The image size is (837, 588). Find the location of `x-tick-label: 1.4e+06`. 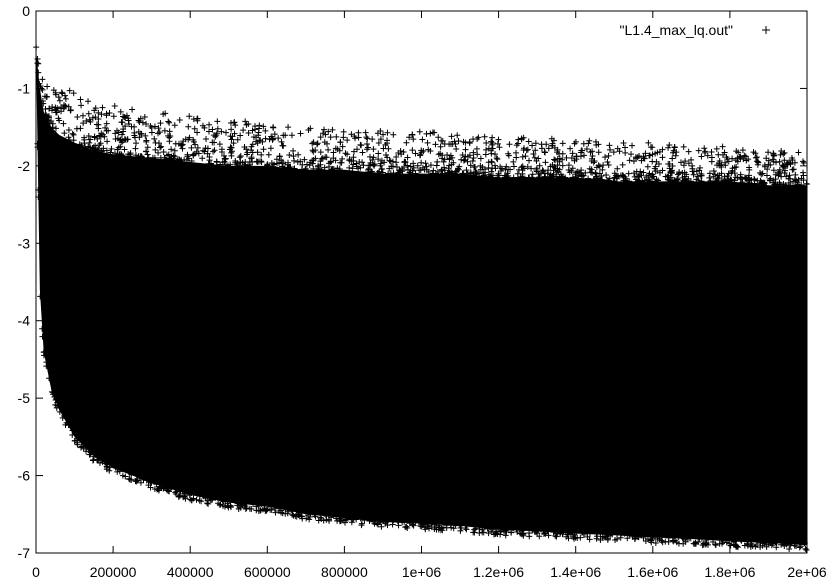

x-tick-label: 1.4e+06 is located at coordinates (575, 572).